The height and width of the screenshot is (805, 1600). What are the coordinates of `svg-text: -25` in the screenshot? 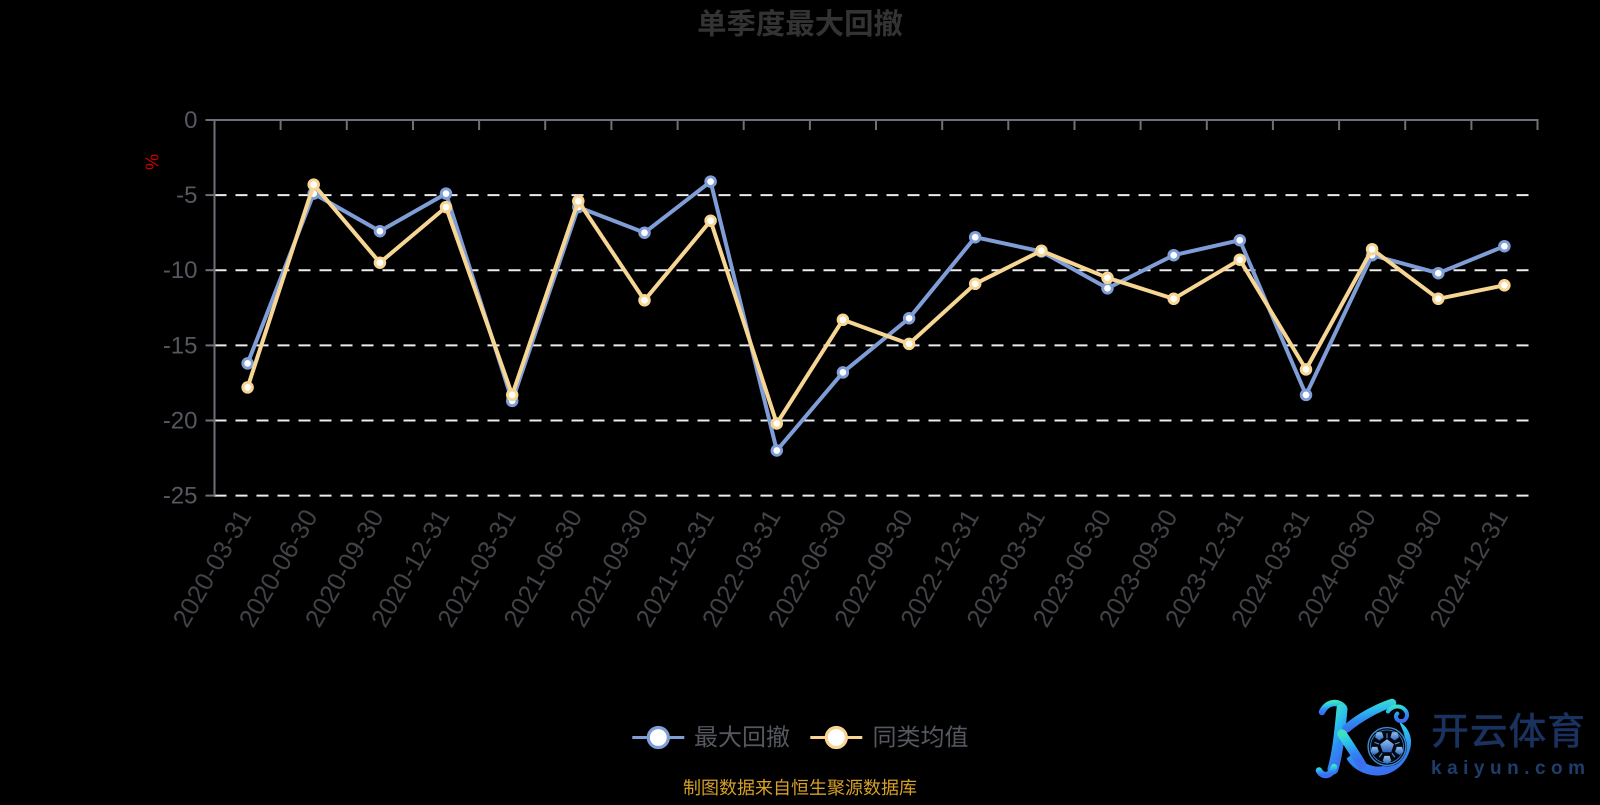 It's located at (180, 496).